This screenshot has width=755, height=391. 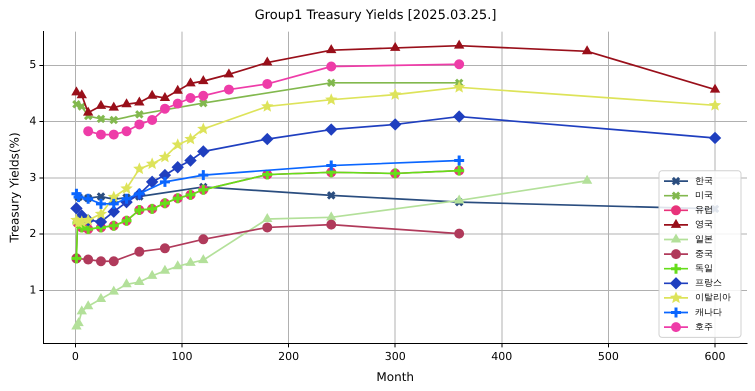 I want to click on x-axis-title: Month, so click(x=395, y=377).